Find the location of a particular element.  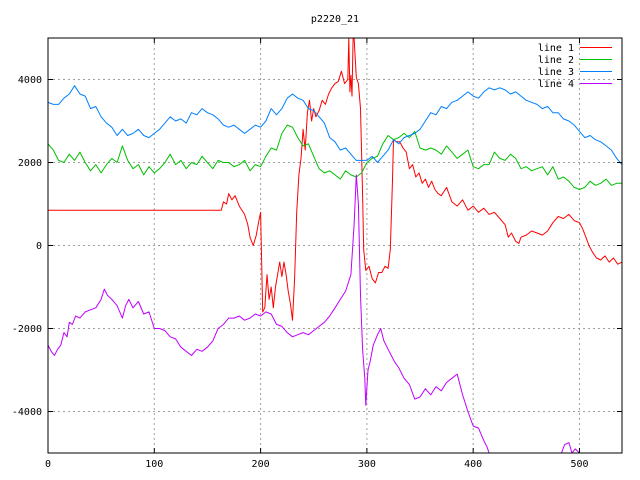

x-tick-label: 100 is located at coordinates (154, 464).